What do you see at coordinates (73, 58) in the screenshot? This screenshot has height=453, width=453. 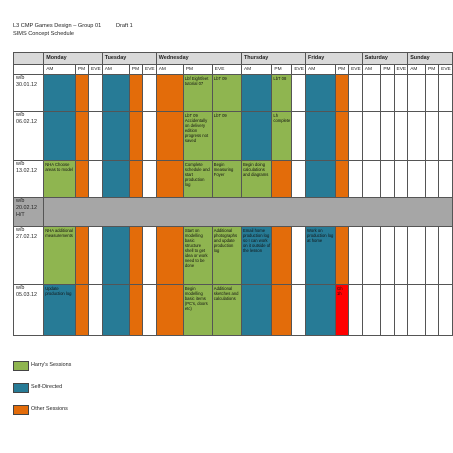 I see `day-monday: Monday` at bounding box center [73, 58].